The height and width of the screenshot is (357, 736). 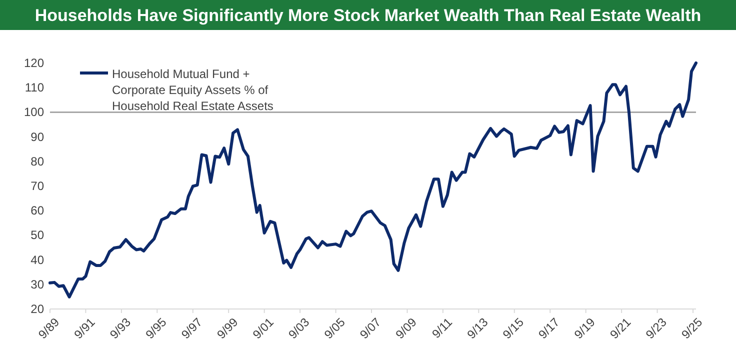 What do you see at coordinates (37, 309) in the screenshot?
I see `y-tick-label: 20` at bounding box center [37, 309].